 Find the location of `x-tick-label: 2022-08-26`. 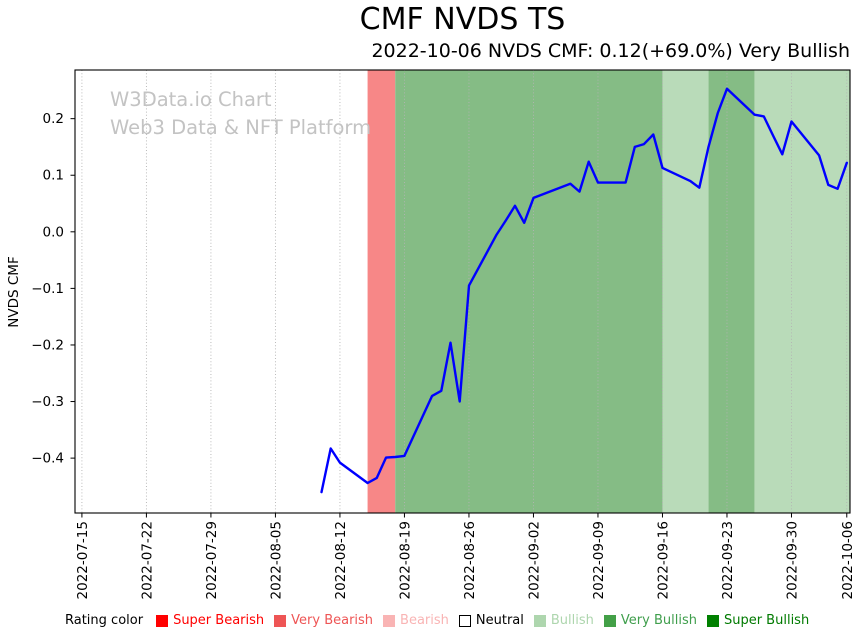

x-tick-label: 2022-08-26 is located at coordinates (470, 560).